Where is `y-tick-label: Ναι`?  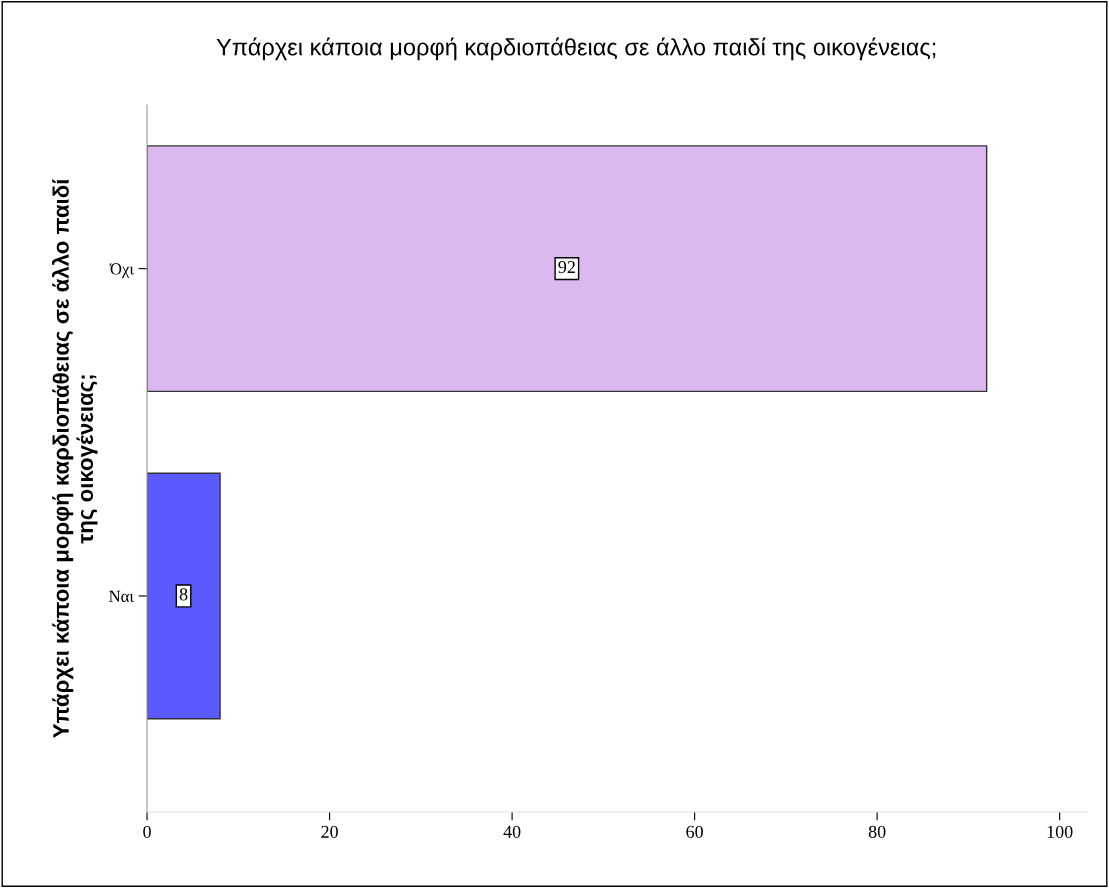 y-tick-label: Ναι is located at coordinates (121, 596).